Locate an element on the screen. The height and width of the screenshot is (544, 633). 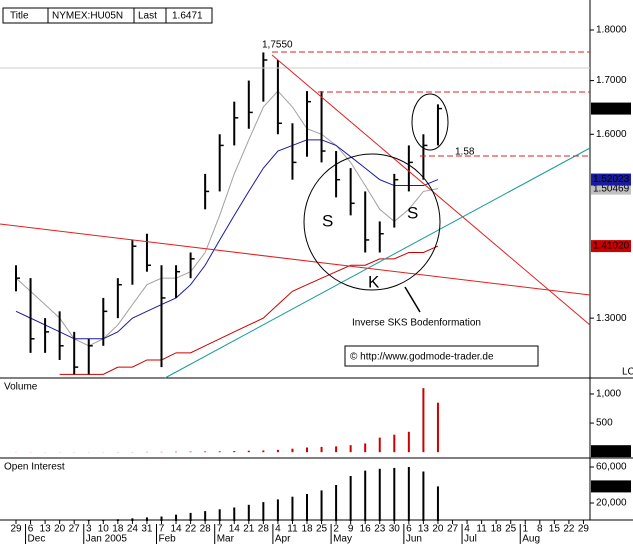
x-tick-label: 23 is located at coordinates (380, 529).